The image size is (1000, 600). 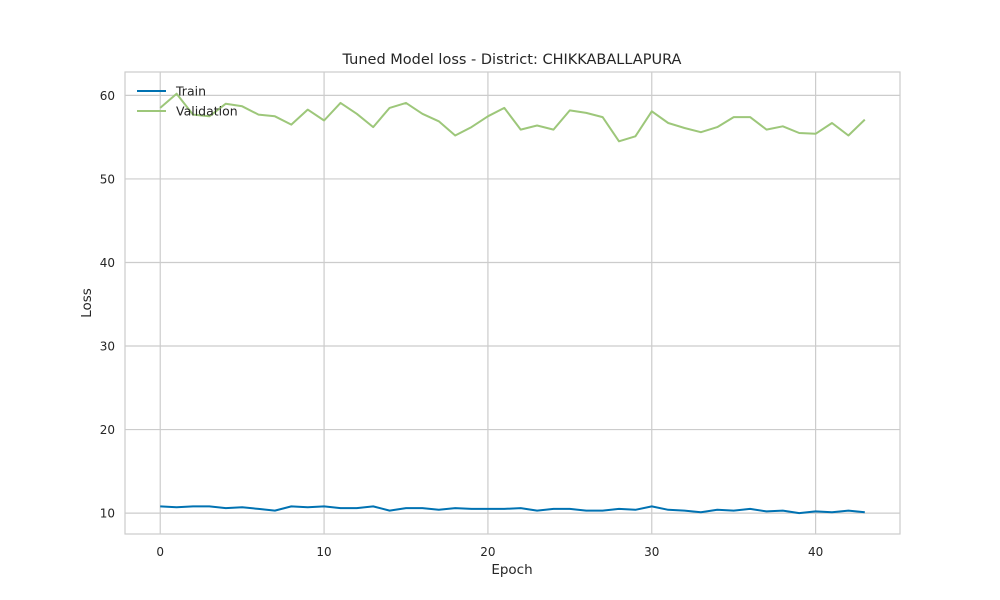 I want to click on y-axis-label: Loss, so click(x=87, y=303).